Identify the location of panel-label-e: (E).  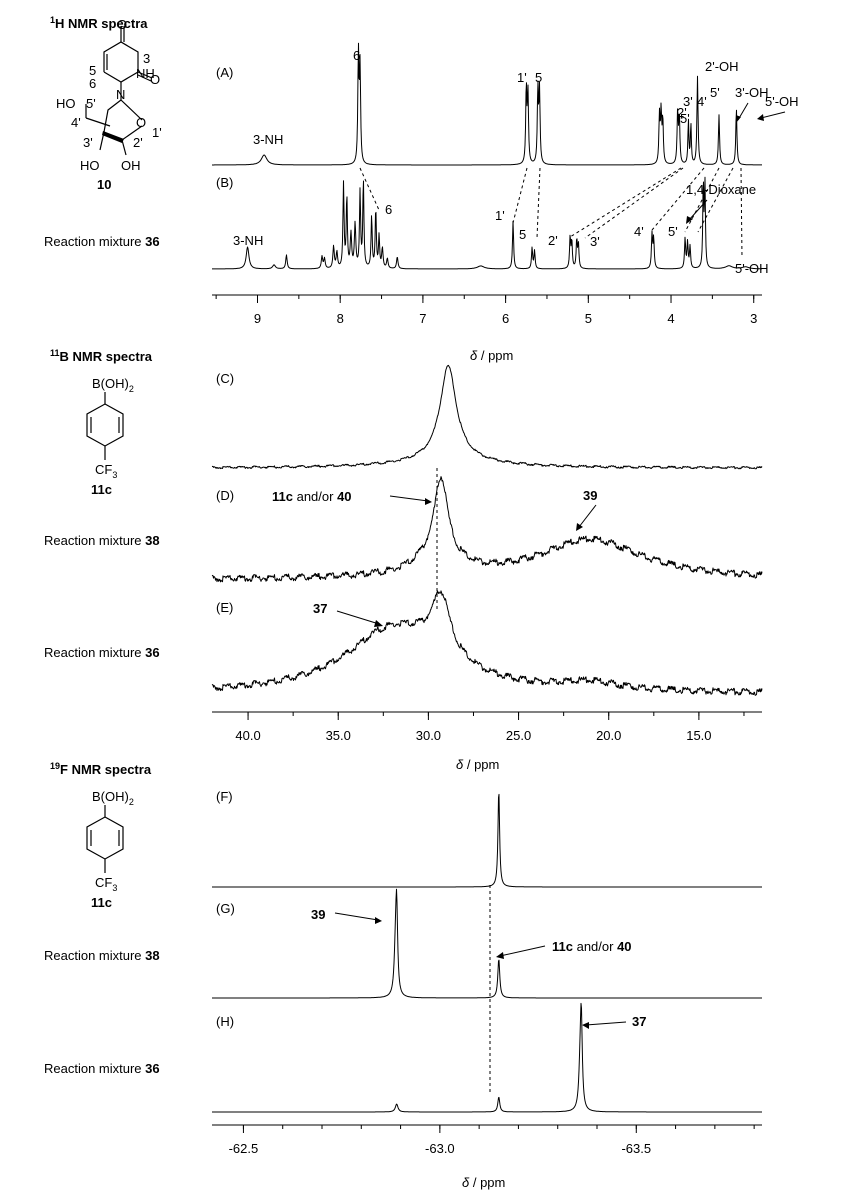
(224, 607).